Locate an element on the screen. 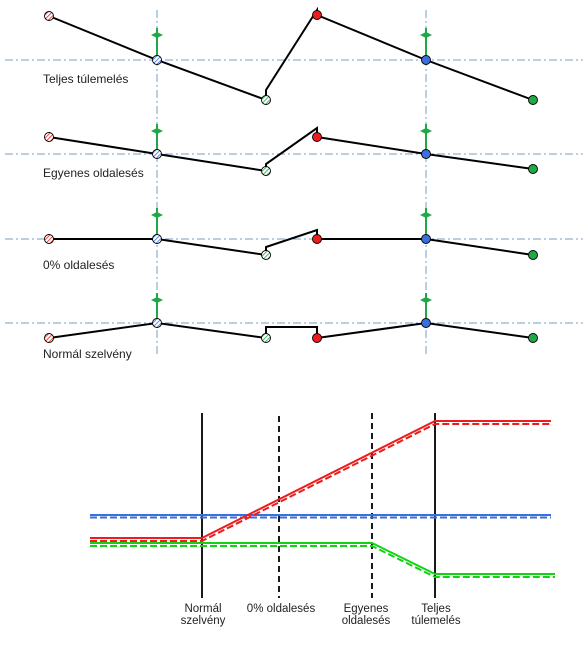  profile-straight-crossfall-right-axis-marker is located at coordinates (426, 154).